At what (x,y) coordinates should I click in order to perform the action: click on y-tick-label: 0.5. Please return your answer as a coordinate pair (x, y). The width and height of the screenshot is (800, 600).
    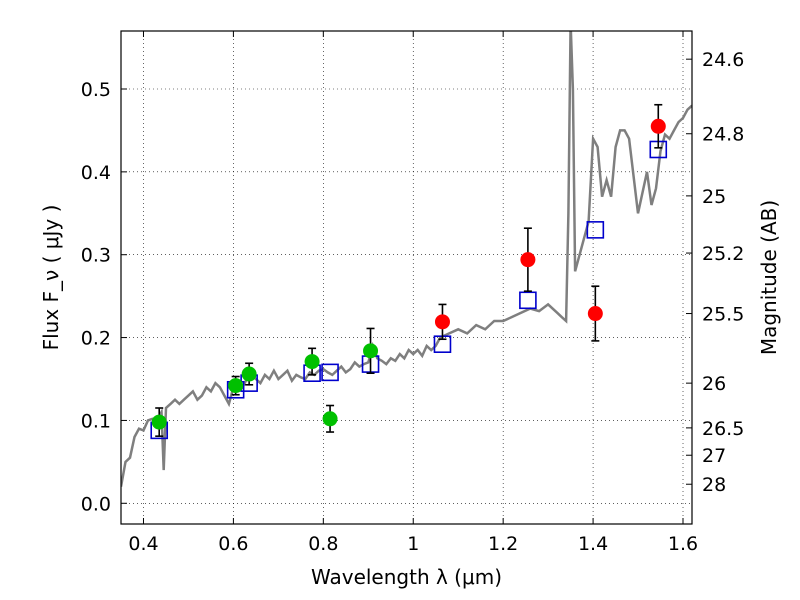
    Looking at the image, I should click on (96, 90).